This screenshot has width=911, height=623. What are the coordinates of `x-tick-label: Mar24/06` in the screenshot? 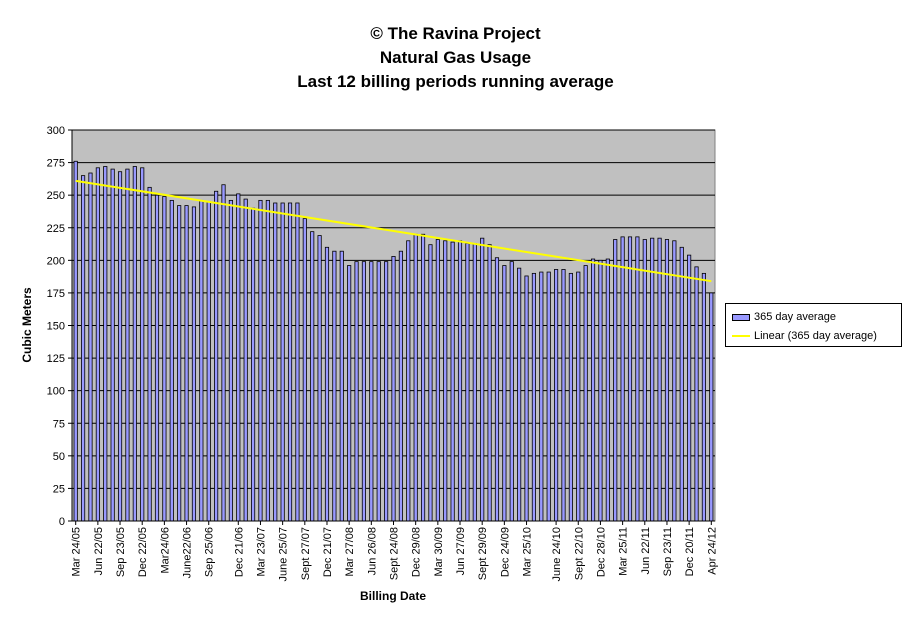 It's located at (165, 550).